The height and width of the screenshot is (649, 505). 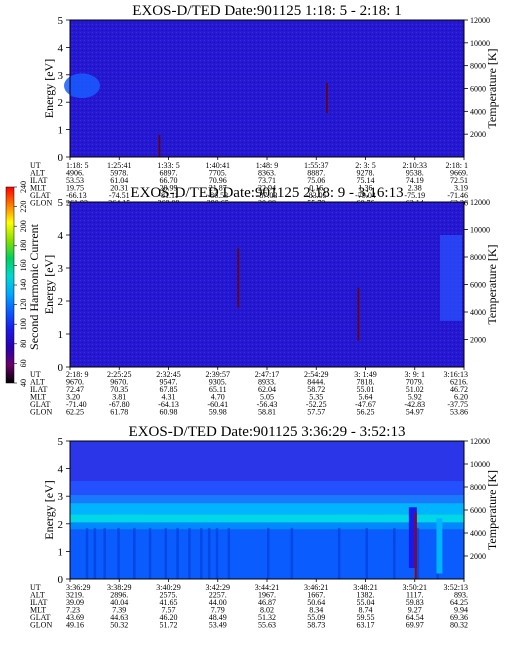 I want to click on orbit-cell: 69.36, so click(x=459, y=617).